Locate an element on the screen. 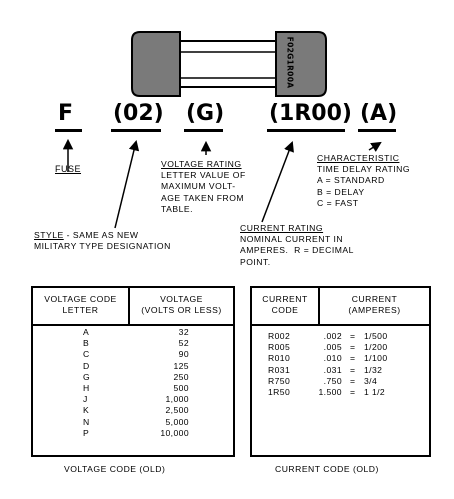 This screenshot has height=499, width=454. current-row-fraction: 3/4 is located at coordinates (371, 380).